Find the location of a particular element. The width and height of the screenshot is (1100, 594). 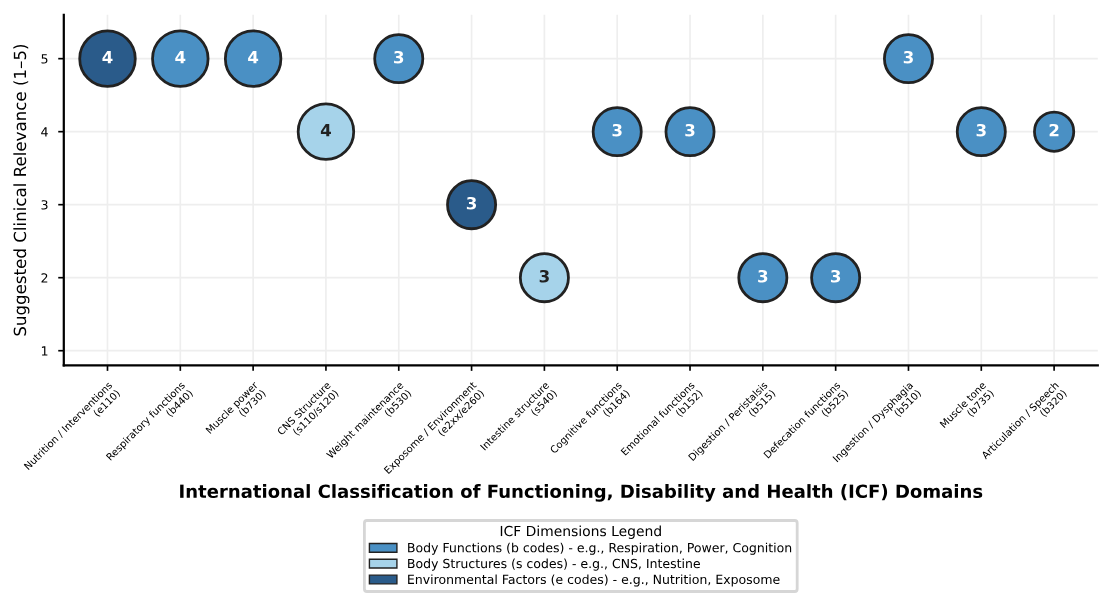

y-axis-title: Suggested Clinical Relevance (1–5) is located at coordinates (21, 190).